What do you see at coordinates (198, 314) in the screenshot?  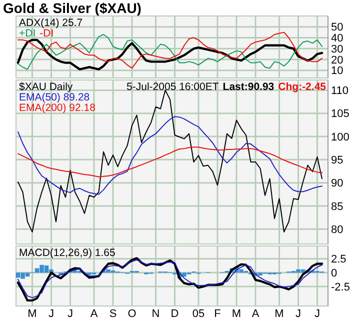 I see `x-tick-label: 05` at bounding box center [198, 314].